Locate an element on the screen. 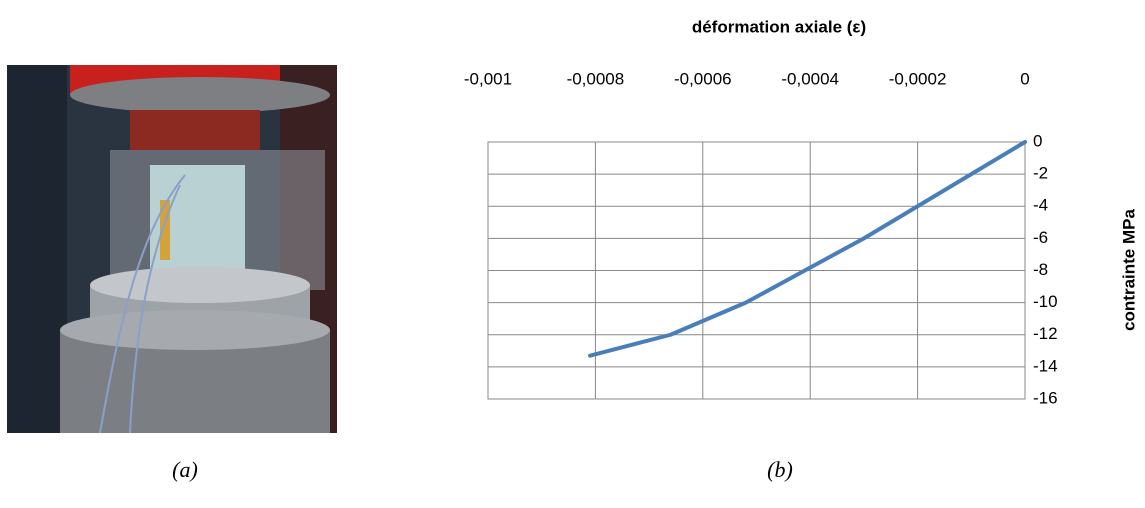 This screenshot has height=508, width=1145. caption: (b) is located at coordinates (780, 469).